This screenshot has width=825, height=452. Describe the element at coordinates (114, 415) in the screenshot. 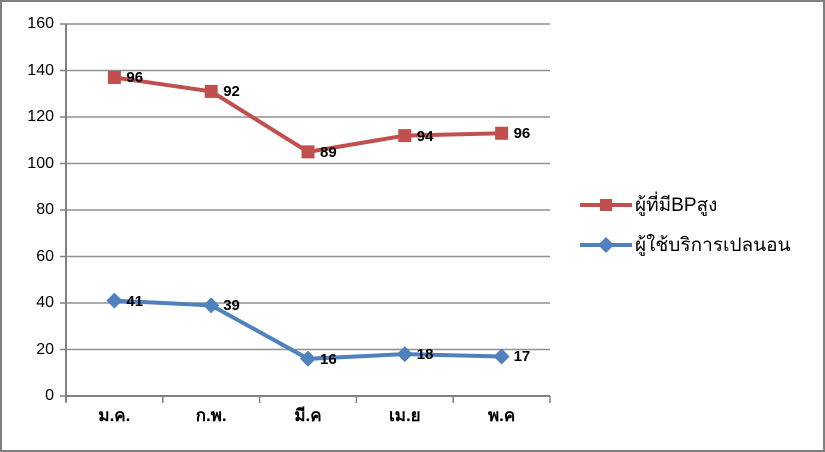

I see `x-axis-label: ม.ค.` at that location.